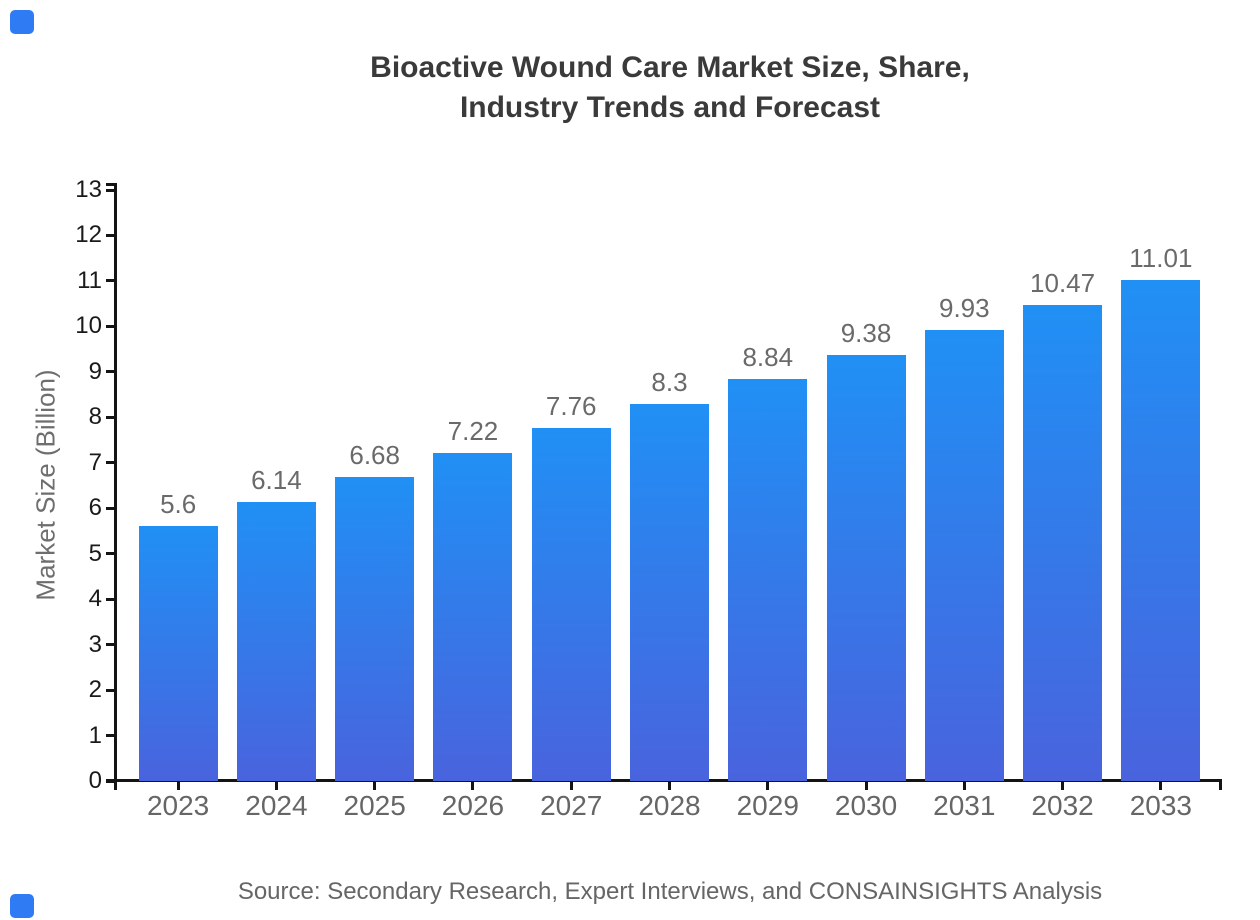 The image size is (1260, 920). I want to click on y-tick-label-8: 8, so click(95, 417).